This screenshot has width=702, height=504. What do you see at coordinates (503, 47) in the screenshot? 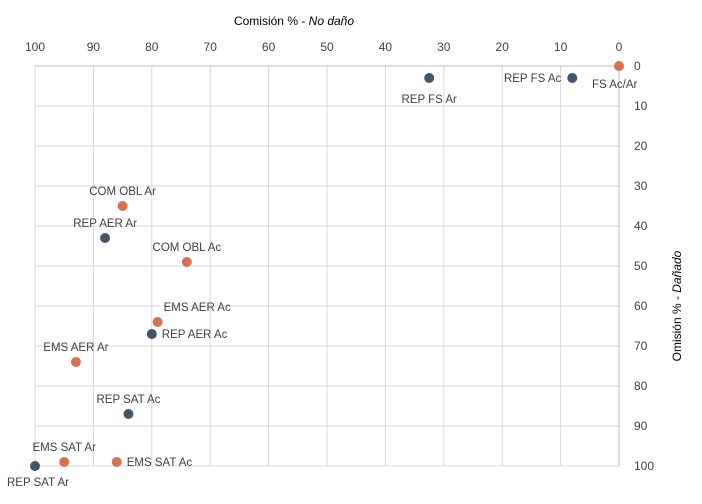
I see `x-tick-label: 20` at bounding box center [503, 47].